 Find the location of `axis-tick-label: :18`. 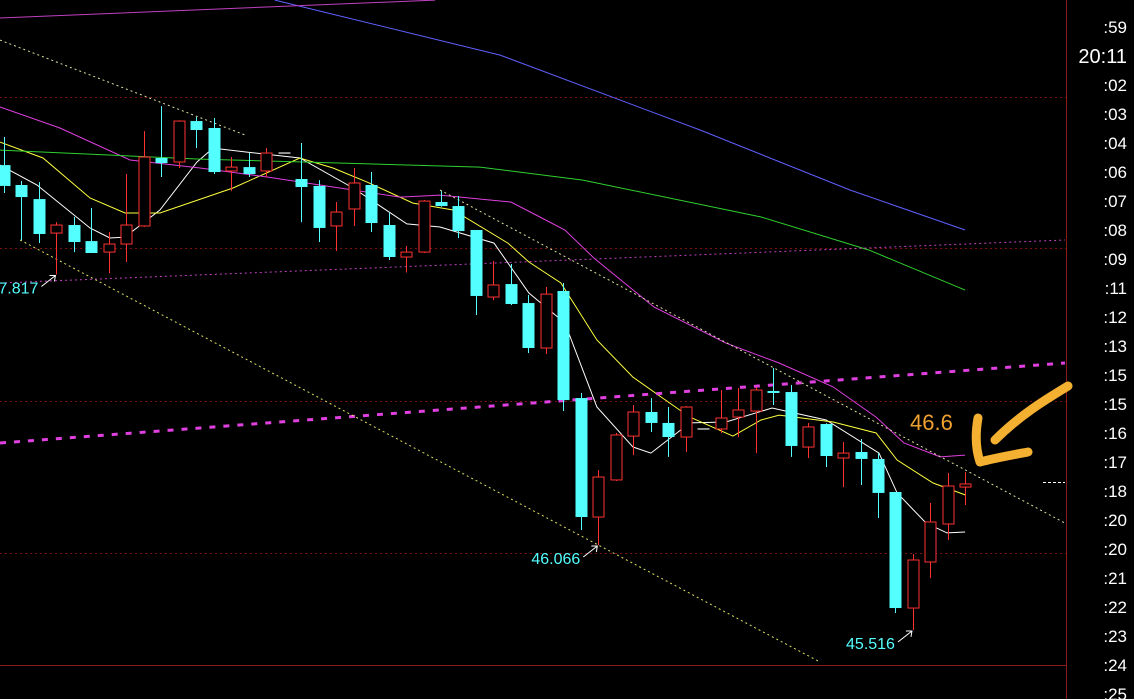

axis-tick-label: :18 is located at coordinates (1115, 491).